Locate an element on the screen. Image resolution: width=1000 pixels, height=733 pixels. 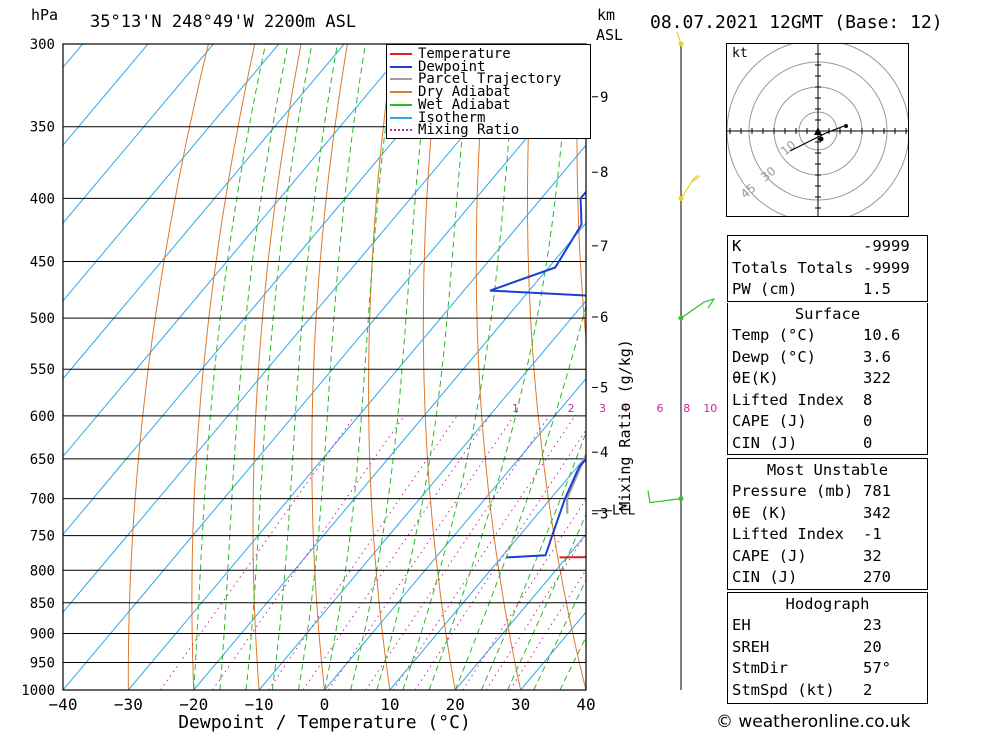
row-label: CAPE (J) is located at coordinates (769, 555).